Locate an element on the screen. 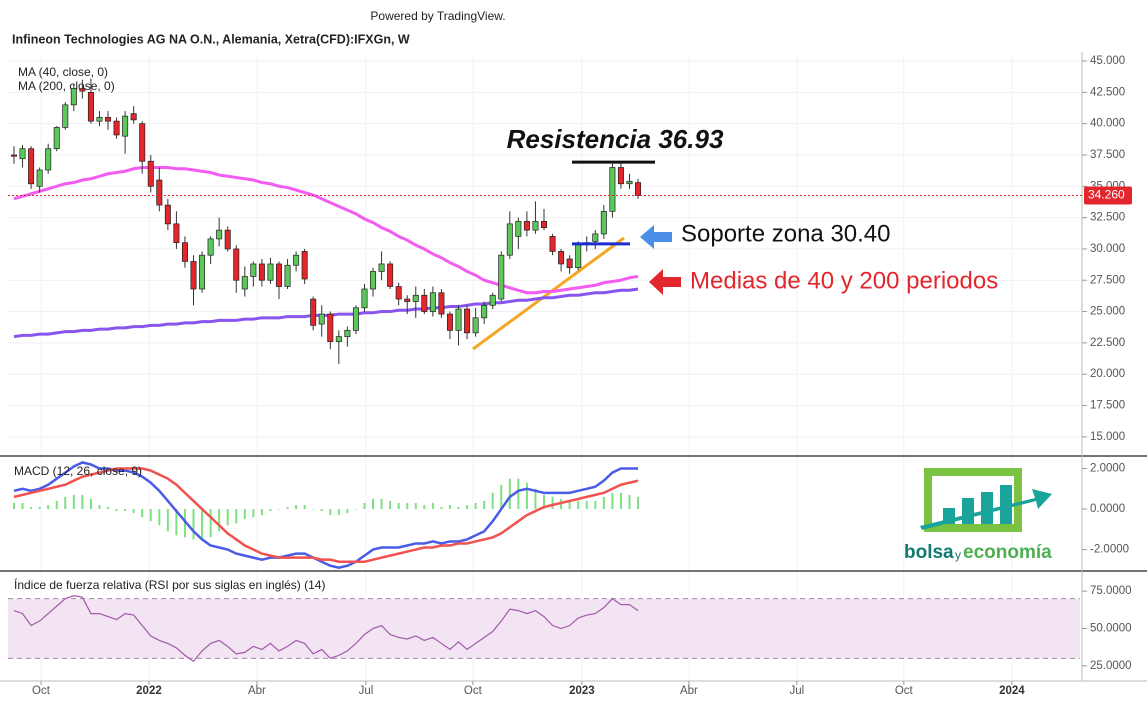 Image resolution: width=1147 pixels, height=706 pixels. y-tick-label: 2.0000 is located at coordinates (1107, 469).